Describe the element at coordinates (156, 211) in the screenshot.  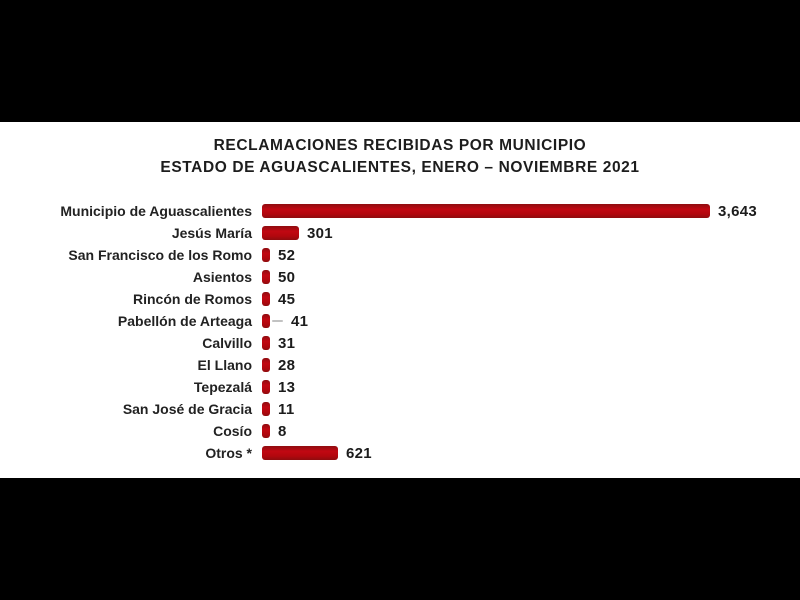
I see `category-label: Municipio de Aguascalientes` at that location.